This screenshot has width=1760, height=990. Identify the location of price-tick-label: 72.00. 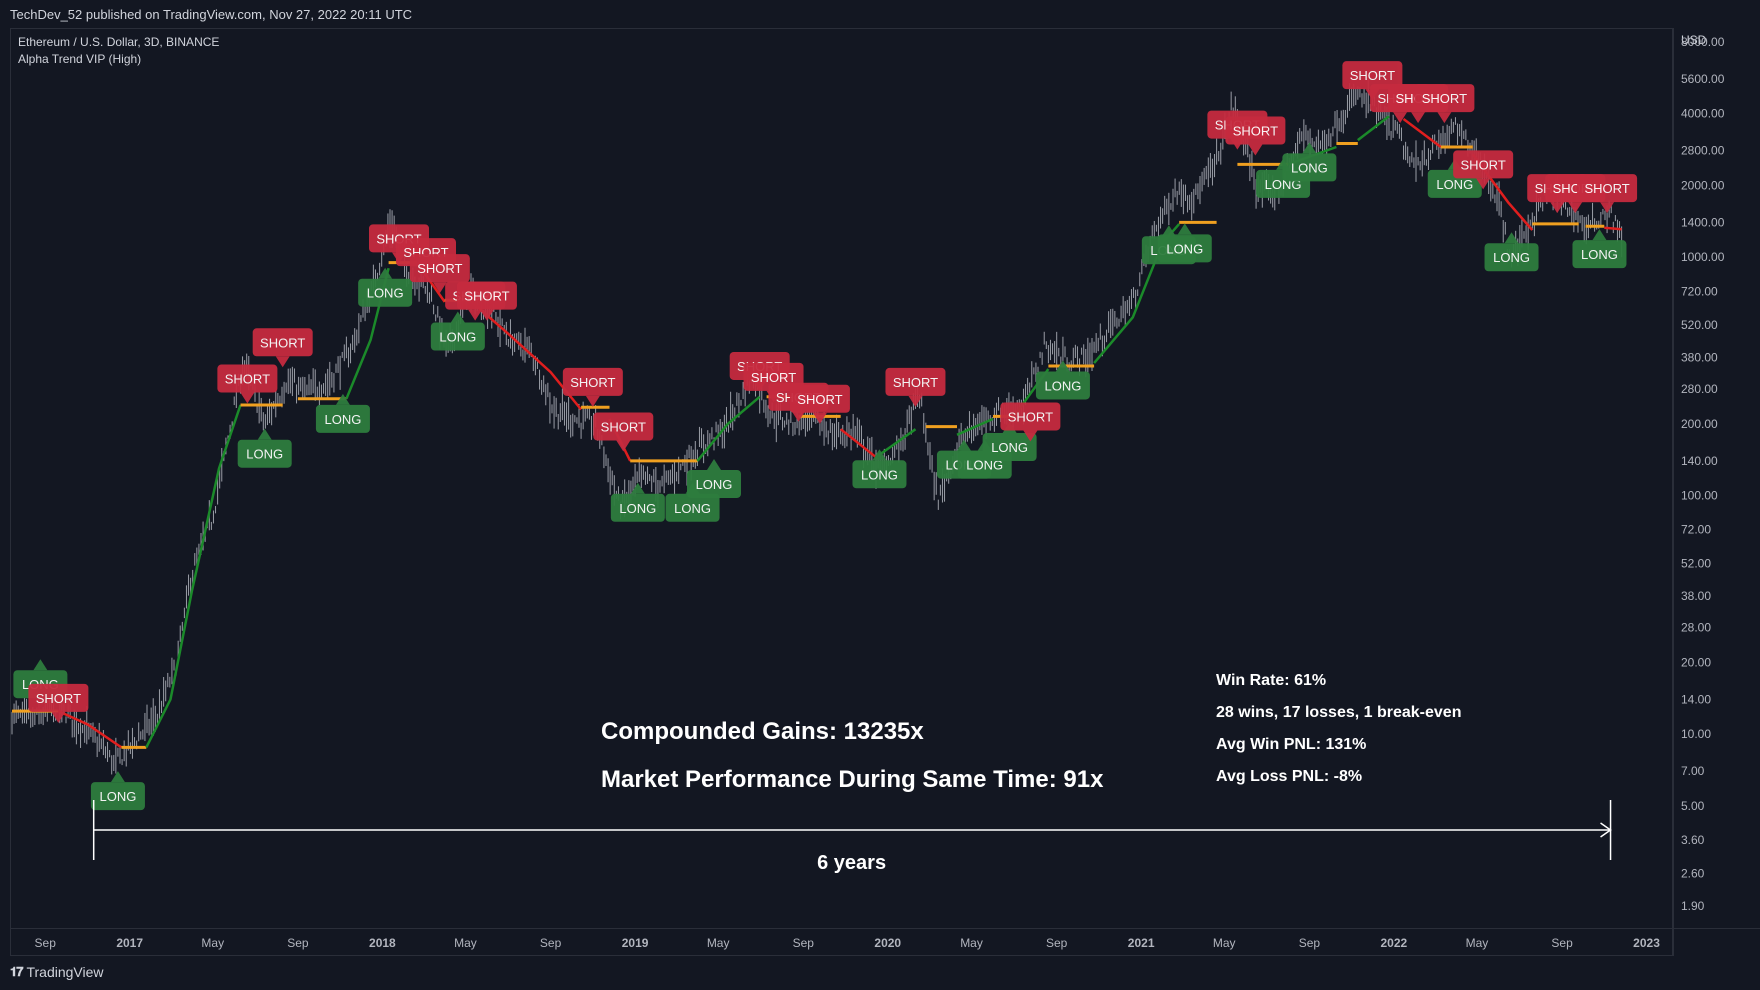
(1696, 530).